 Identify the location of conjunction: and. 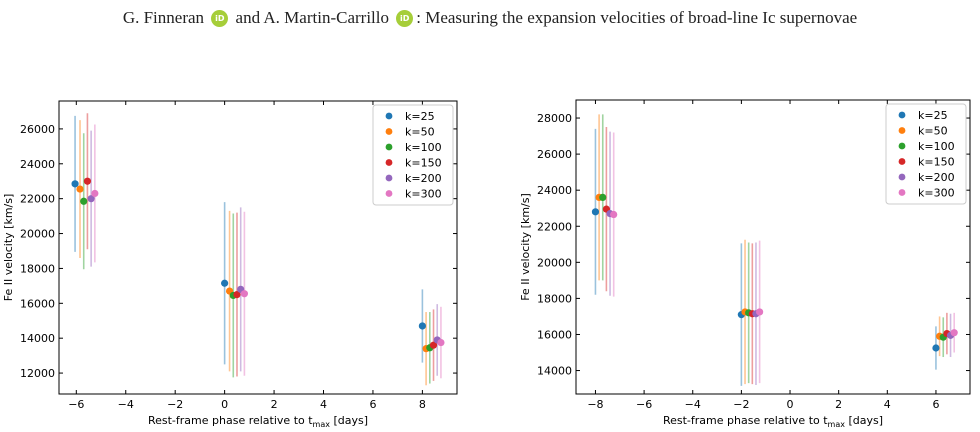
(248, 17).